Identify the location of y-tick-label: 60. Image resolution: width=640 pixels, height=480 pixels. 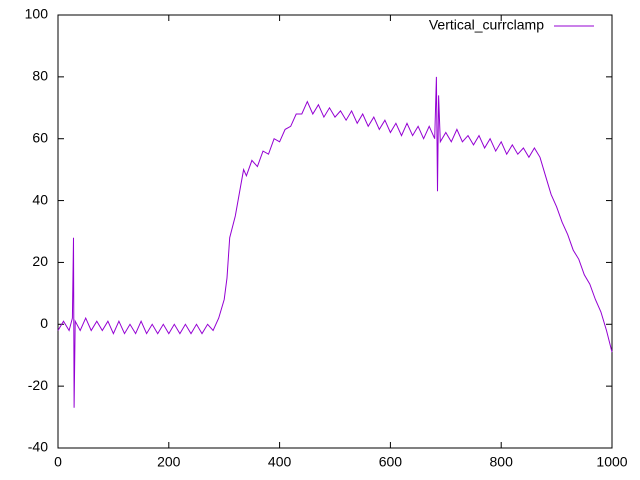
(40, 137).